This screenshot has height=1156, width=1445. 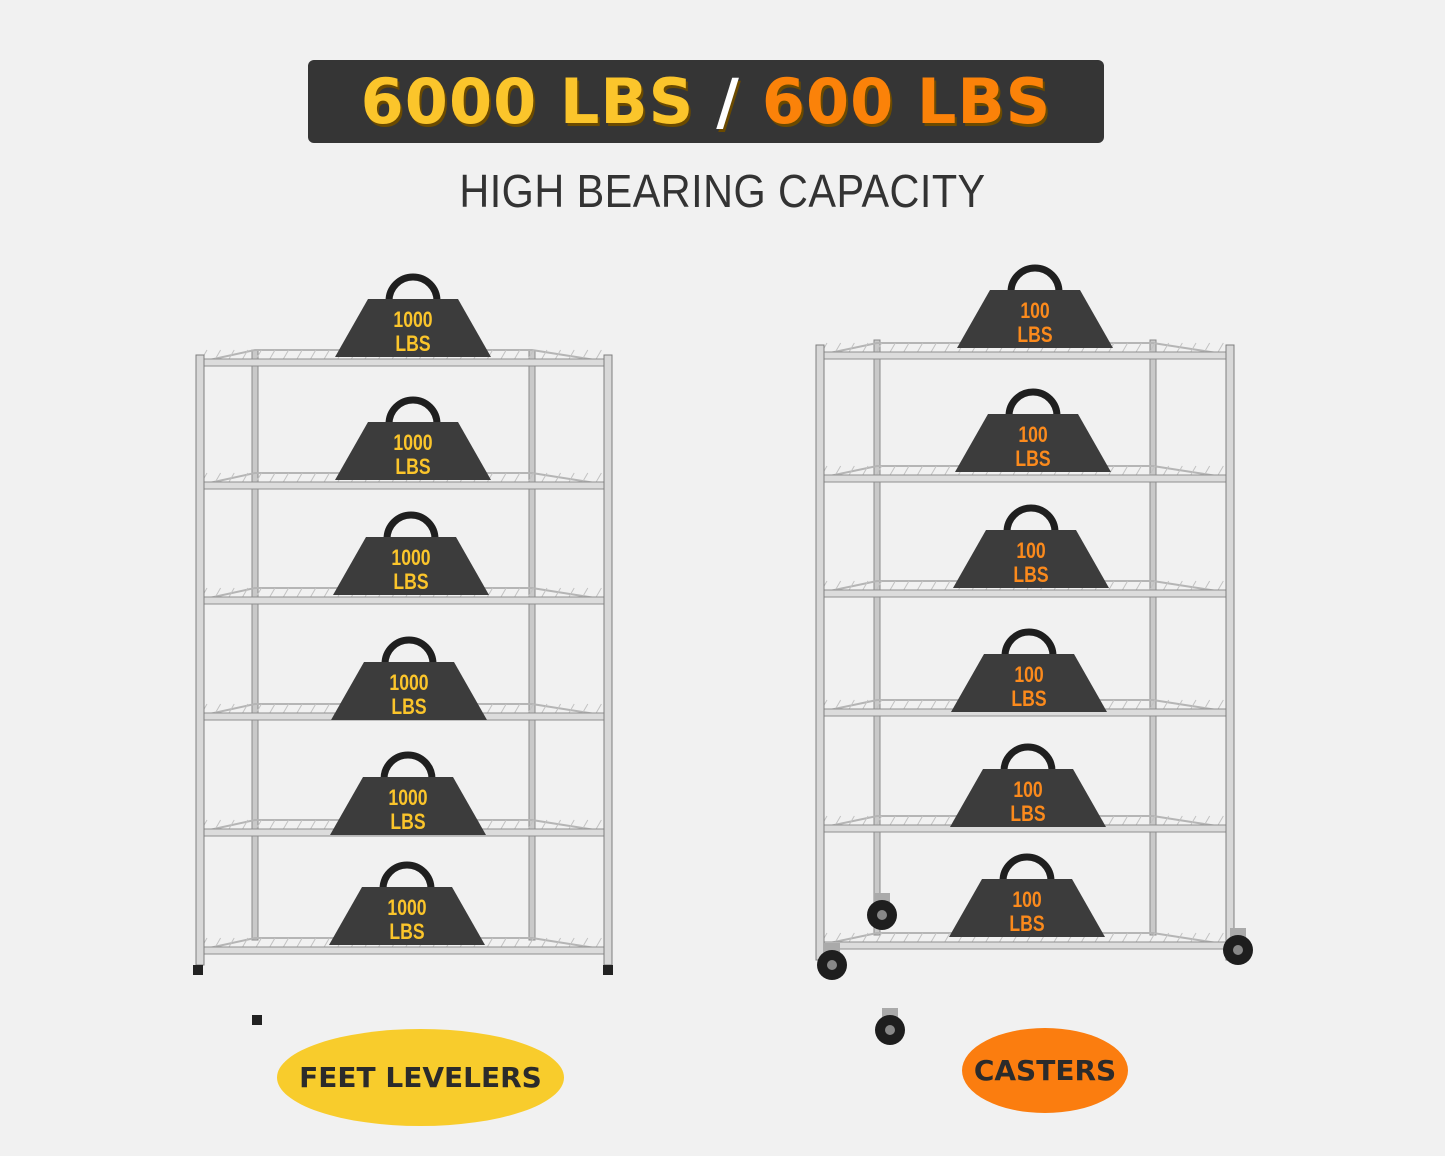 What do you see at coordinates (420, 1077) in the screenshot?
I see `feet-levelers-badge: FEET LEVELERS` at bounding box center [420, 1077].